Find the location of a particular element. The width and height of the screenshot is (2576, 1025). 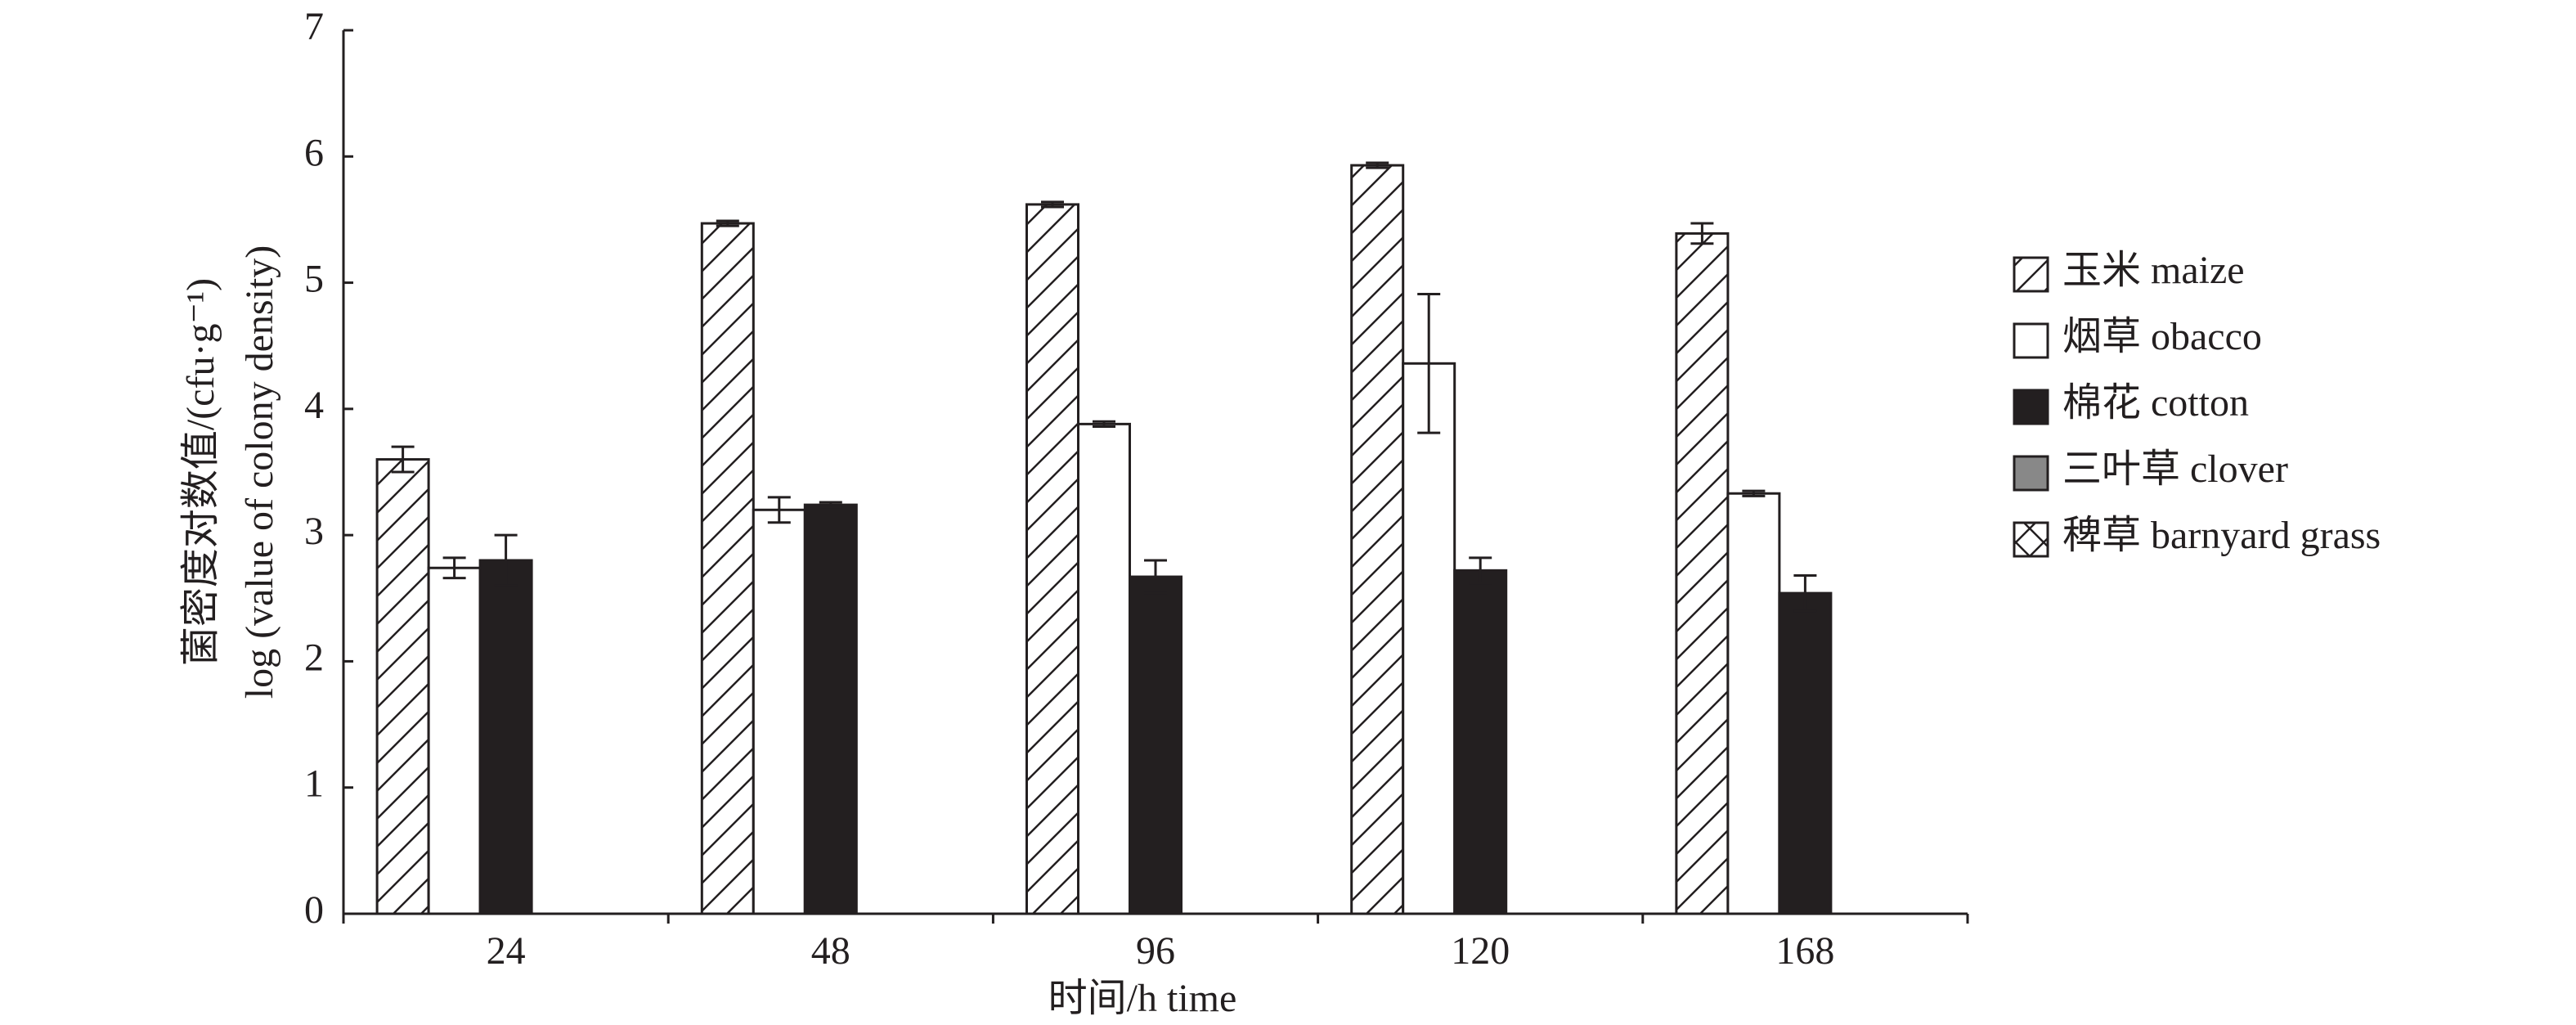

x-tick-label: 96 is located at coordinates (1155, 951).